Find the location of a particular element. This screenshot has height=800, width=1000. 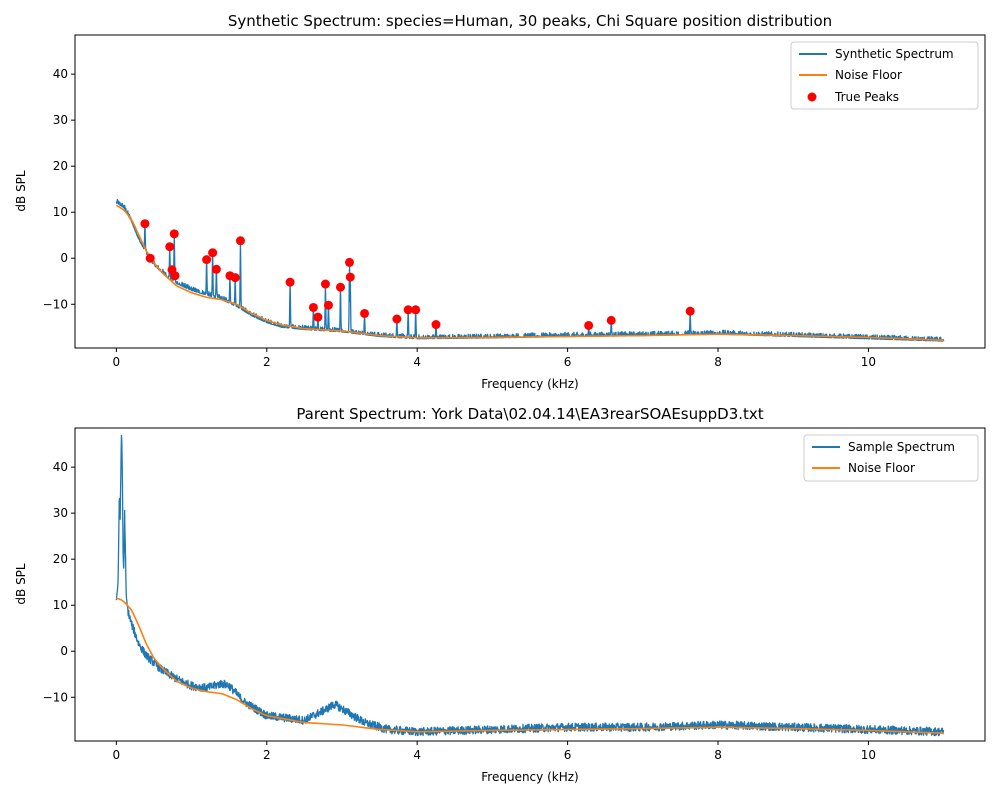

top-x-tick-label: 0 is located at coordinates (117, 362).